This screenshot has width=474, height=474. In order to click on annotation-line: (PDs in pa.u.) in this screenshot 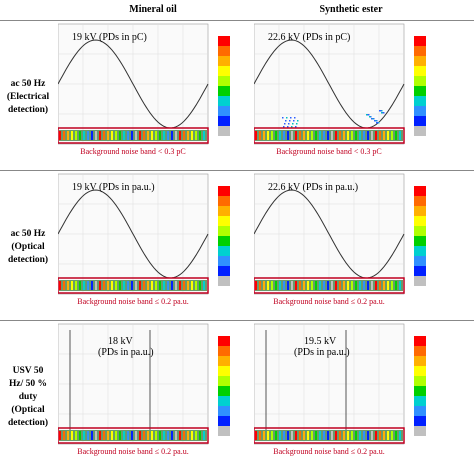, I will do `click(126, 352)`.